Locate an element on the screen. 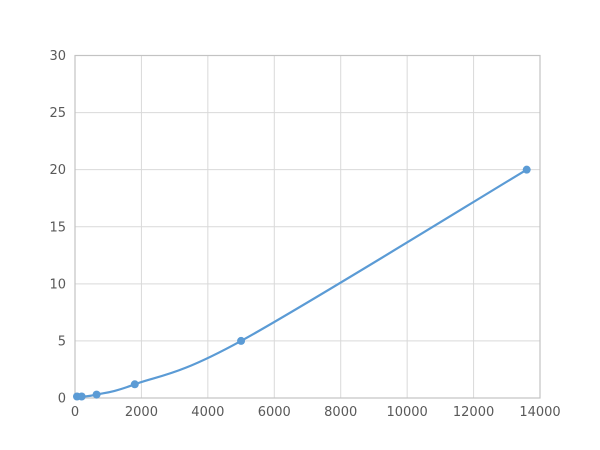 The image size is (600, 450). y-axis-tick-label: 0 is located at coordinates (62, 399).